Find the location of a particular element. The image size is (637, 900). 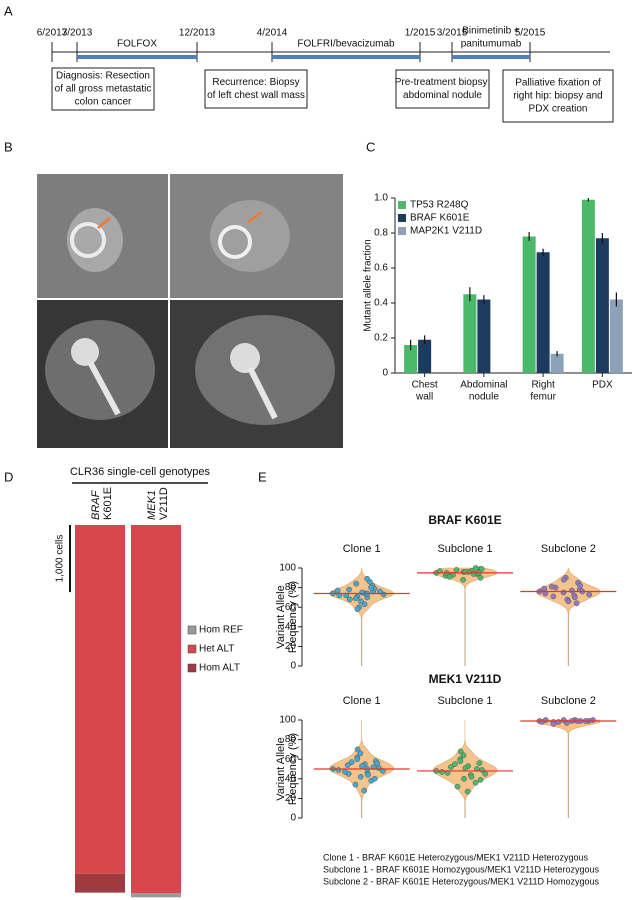

event-text: PDX creation is located at coordinates (558, 109).